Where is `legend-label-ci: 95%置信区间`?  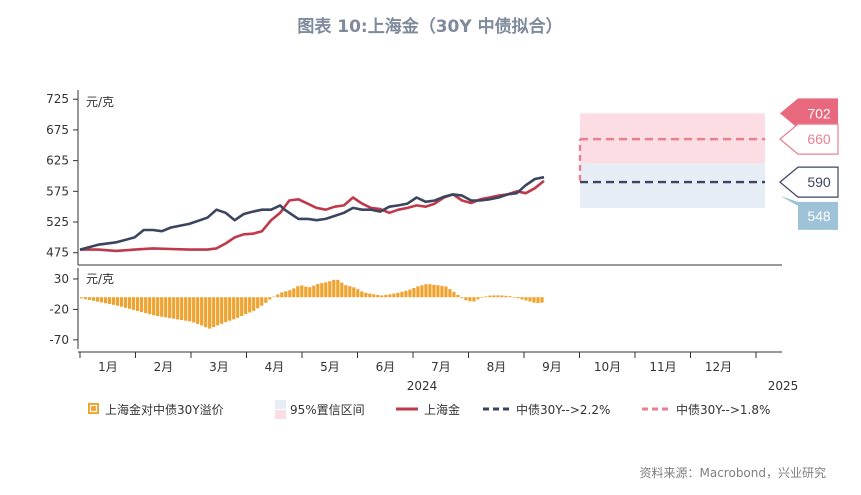
legend-label-ci: 95%置信区间 is located at coordinates (327, 410).